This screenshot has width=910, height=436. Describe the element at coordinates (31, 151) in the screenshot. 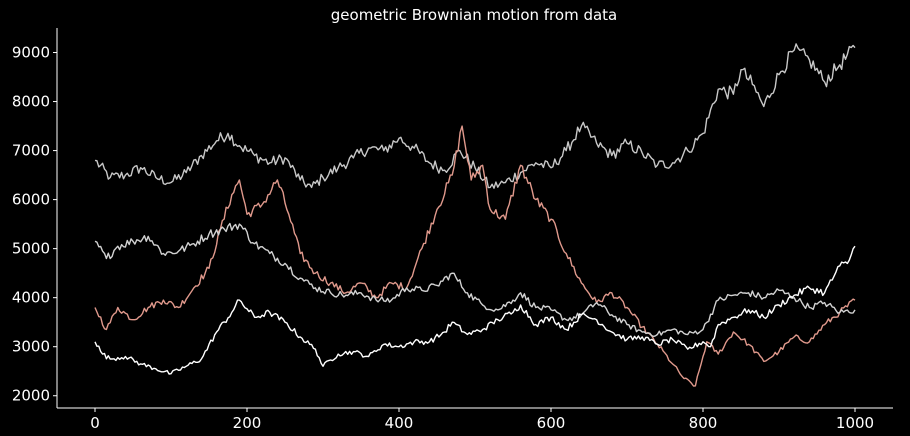

I see `y-tick-label: 7000` at that location.